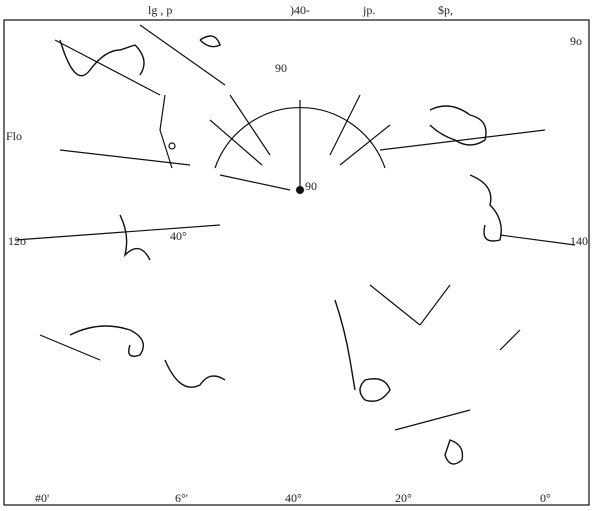 The width and height of the screenshot is (594, 511). Describe the element at coordinates (300, 190) in the screenshot. I see `pole-marker` at that location.